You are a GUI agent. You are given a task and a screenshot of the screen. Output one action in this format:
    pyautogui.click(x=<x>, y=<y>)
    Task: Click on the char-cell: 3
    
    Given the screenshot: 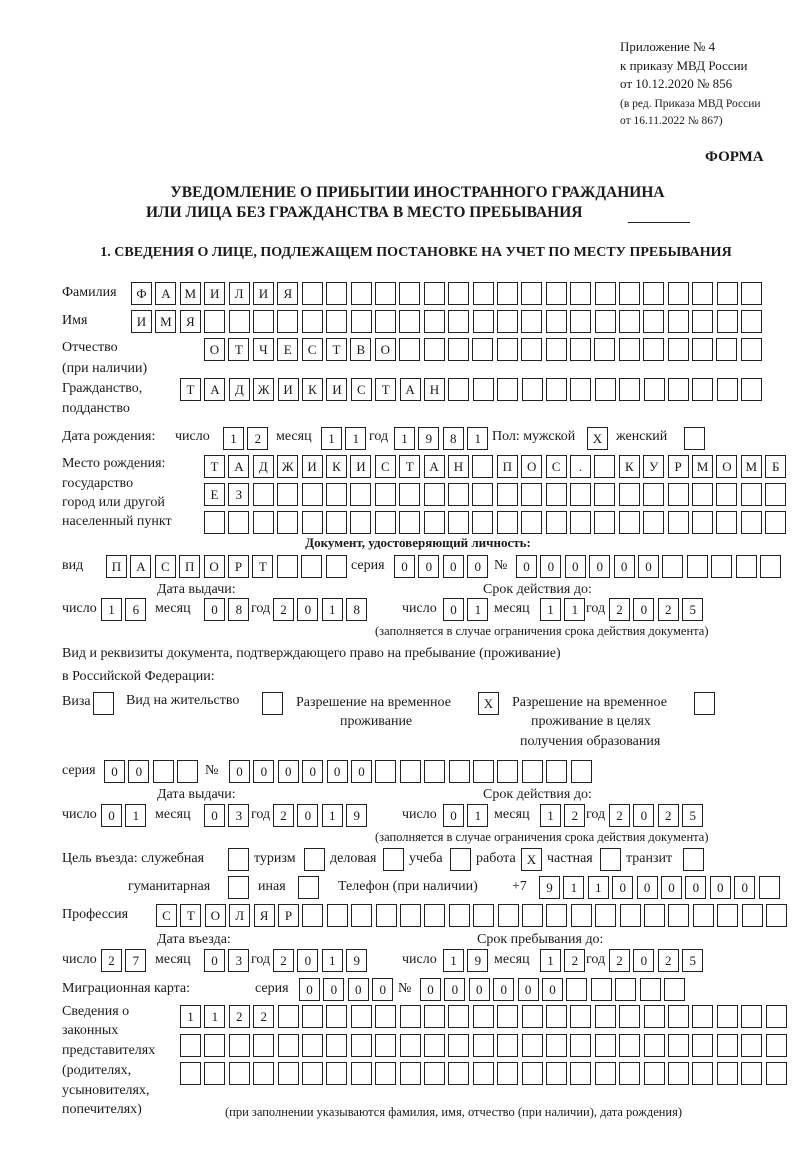 What is the action you would take?
    pyautogui.click(x=239, y=815)
    